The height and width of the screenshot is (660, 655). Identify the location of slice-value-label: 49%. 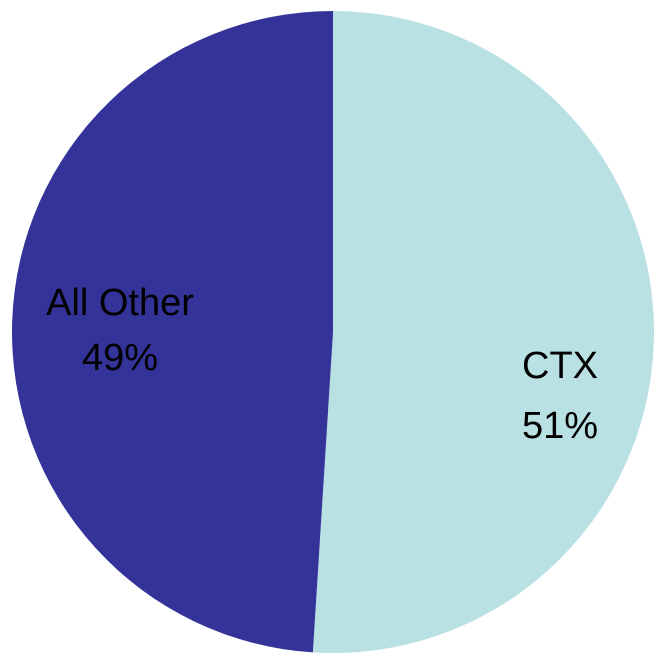
(120, 358).